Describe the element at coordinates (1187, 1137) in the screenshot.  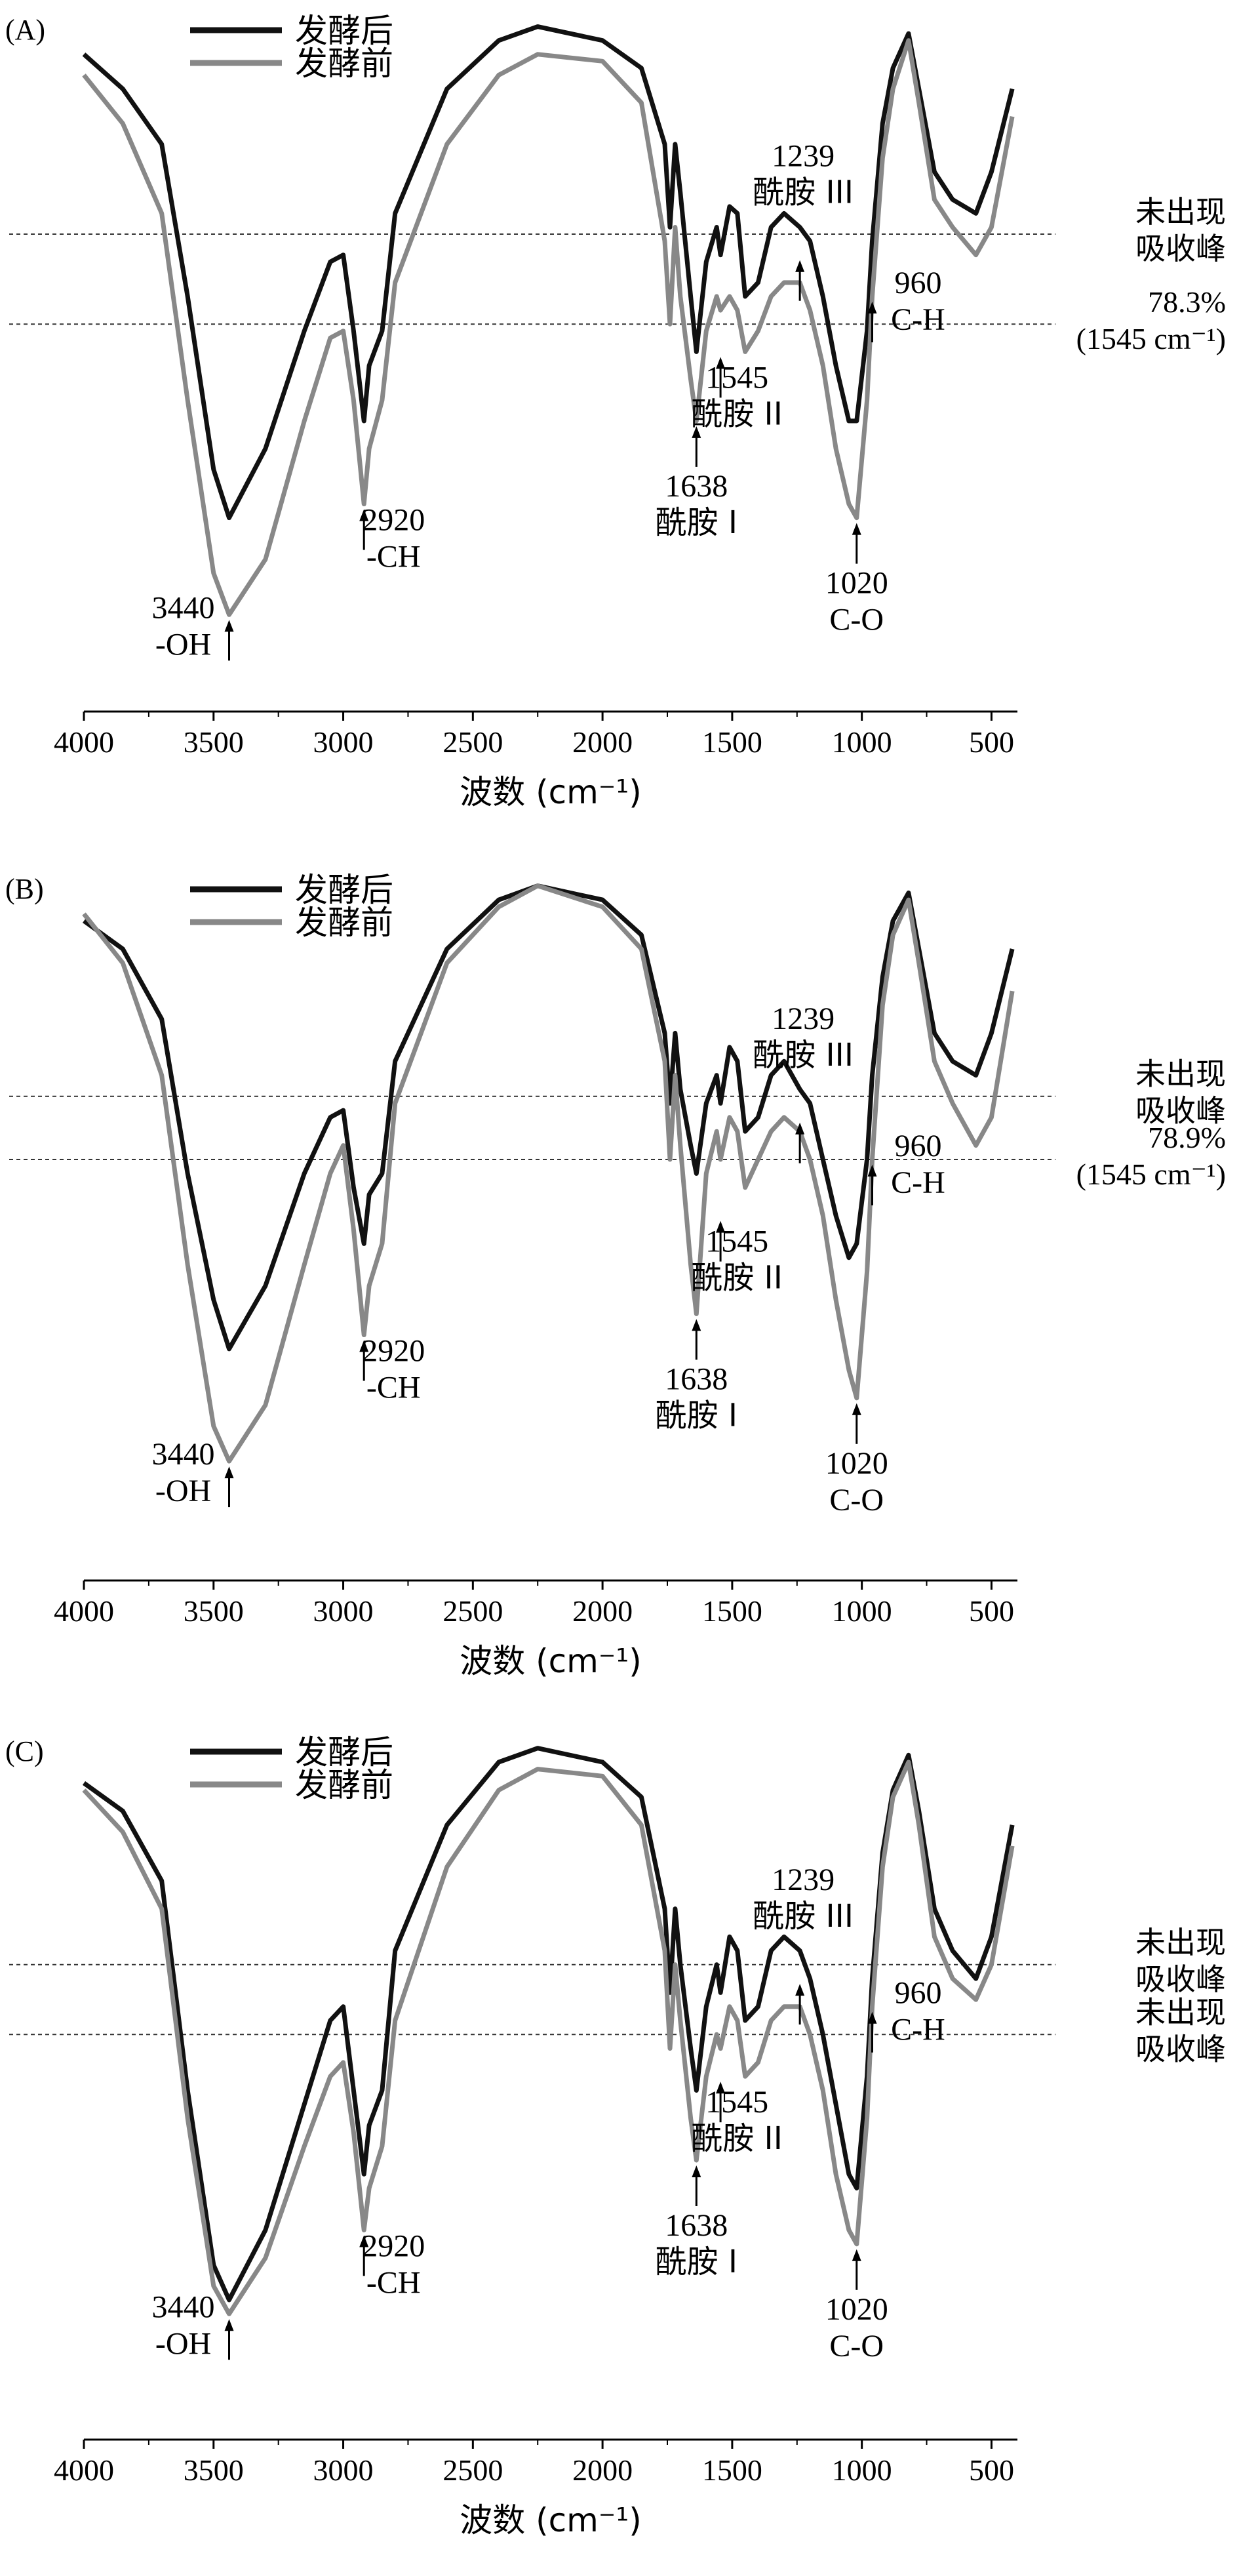
I see `reference-label: 78.9%` at that location.